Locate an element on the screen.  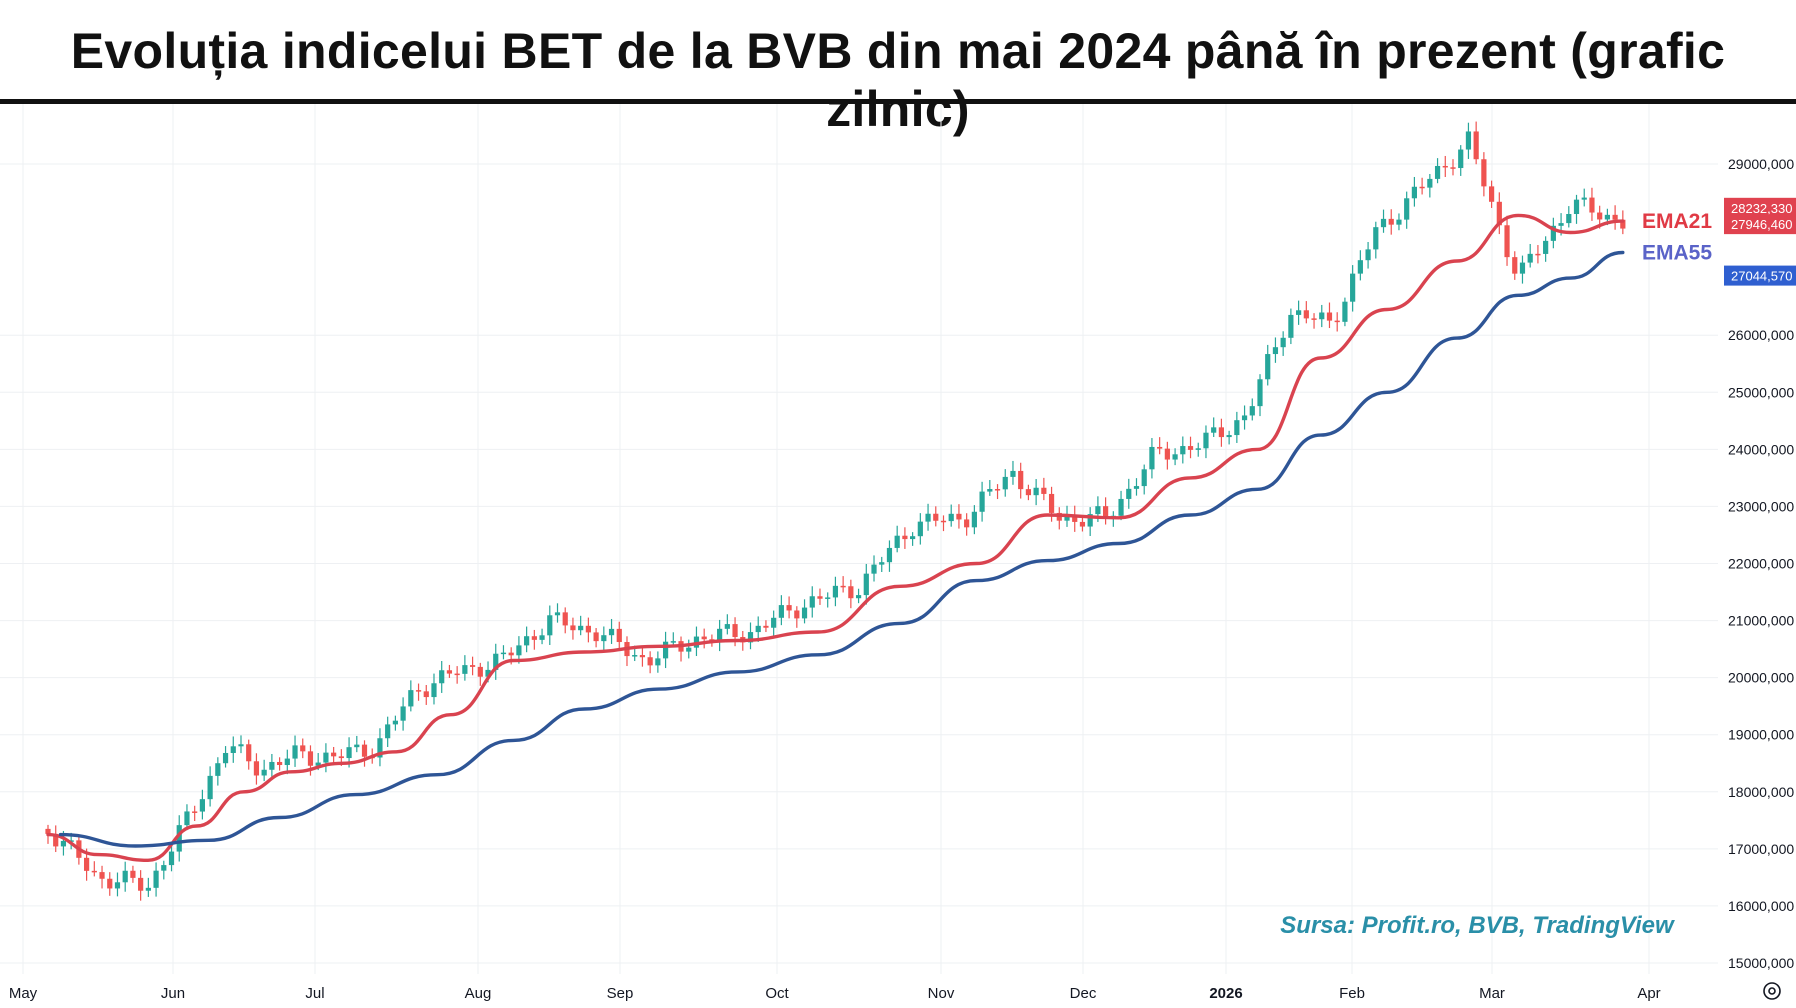
settings-gear-icon is located at coordinates (1772, 991).